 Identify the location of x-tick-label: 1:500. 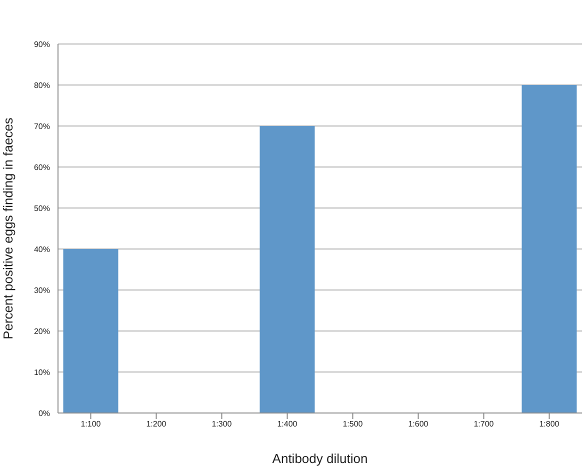
(353, 424).